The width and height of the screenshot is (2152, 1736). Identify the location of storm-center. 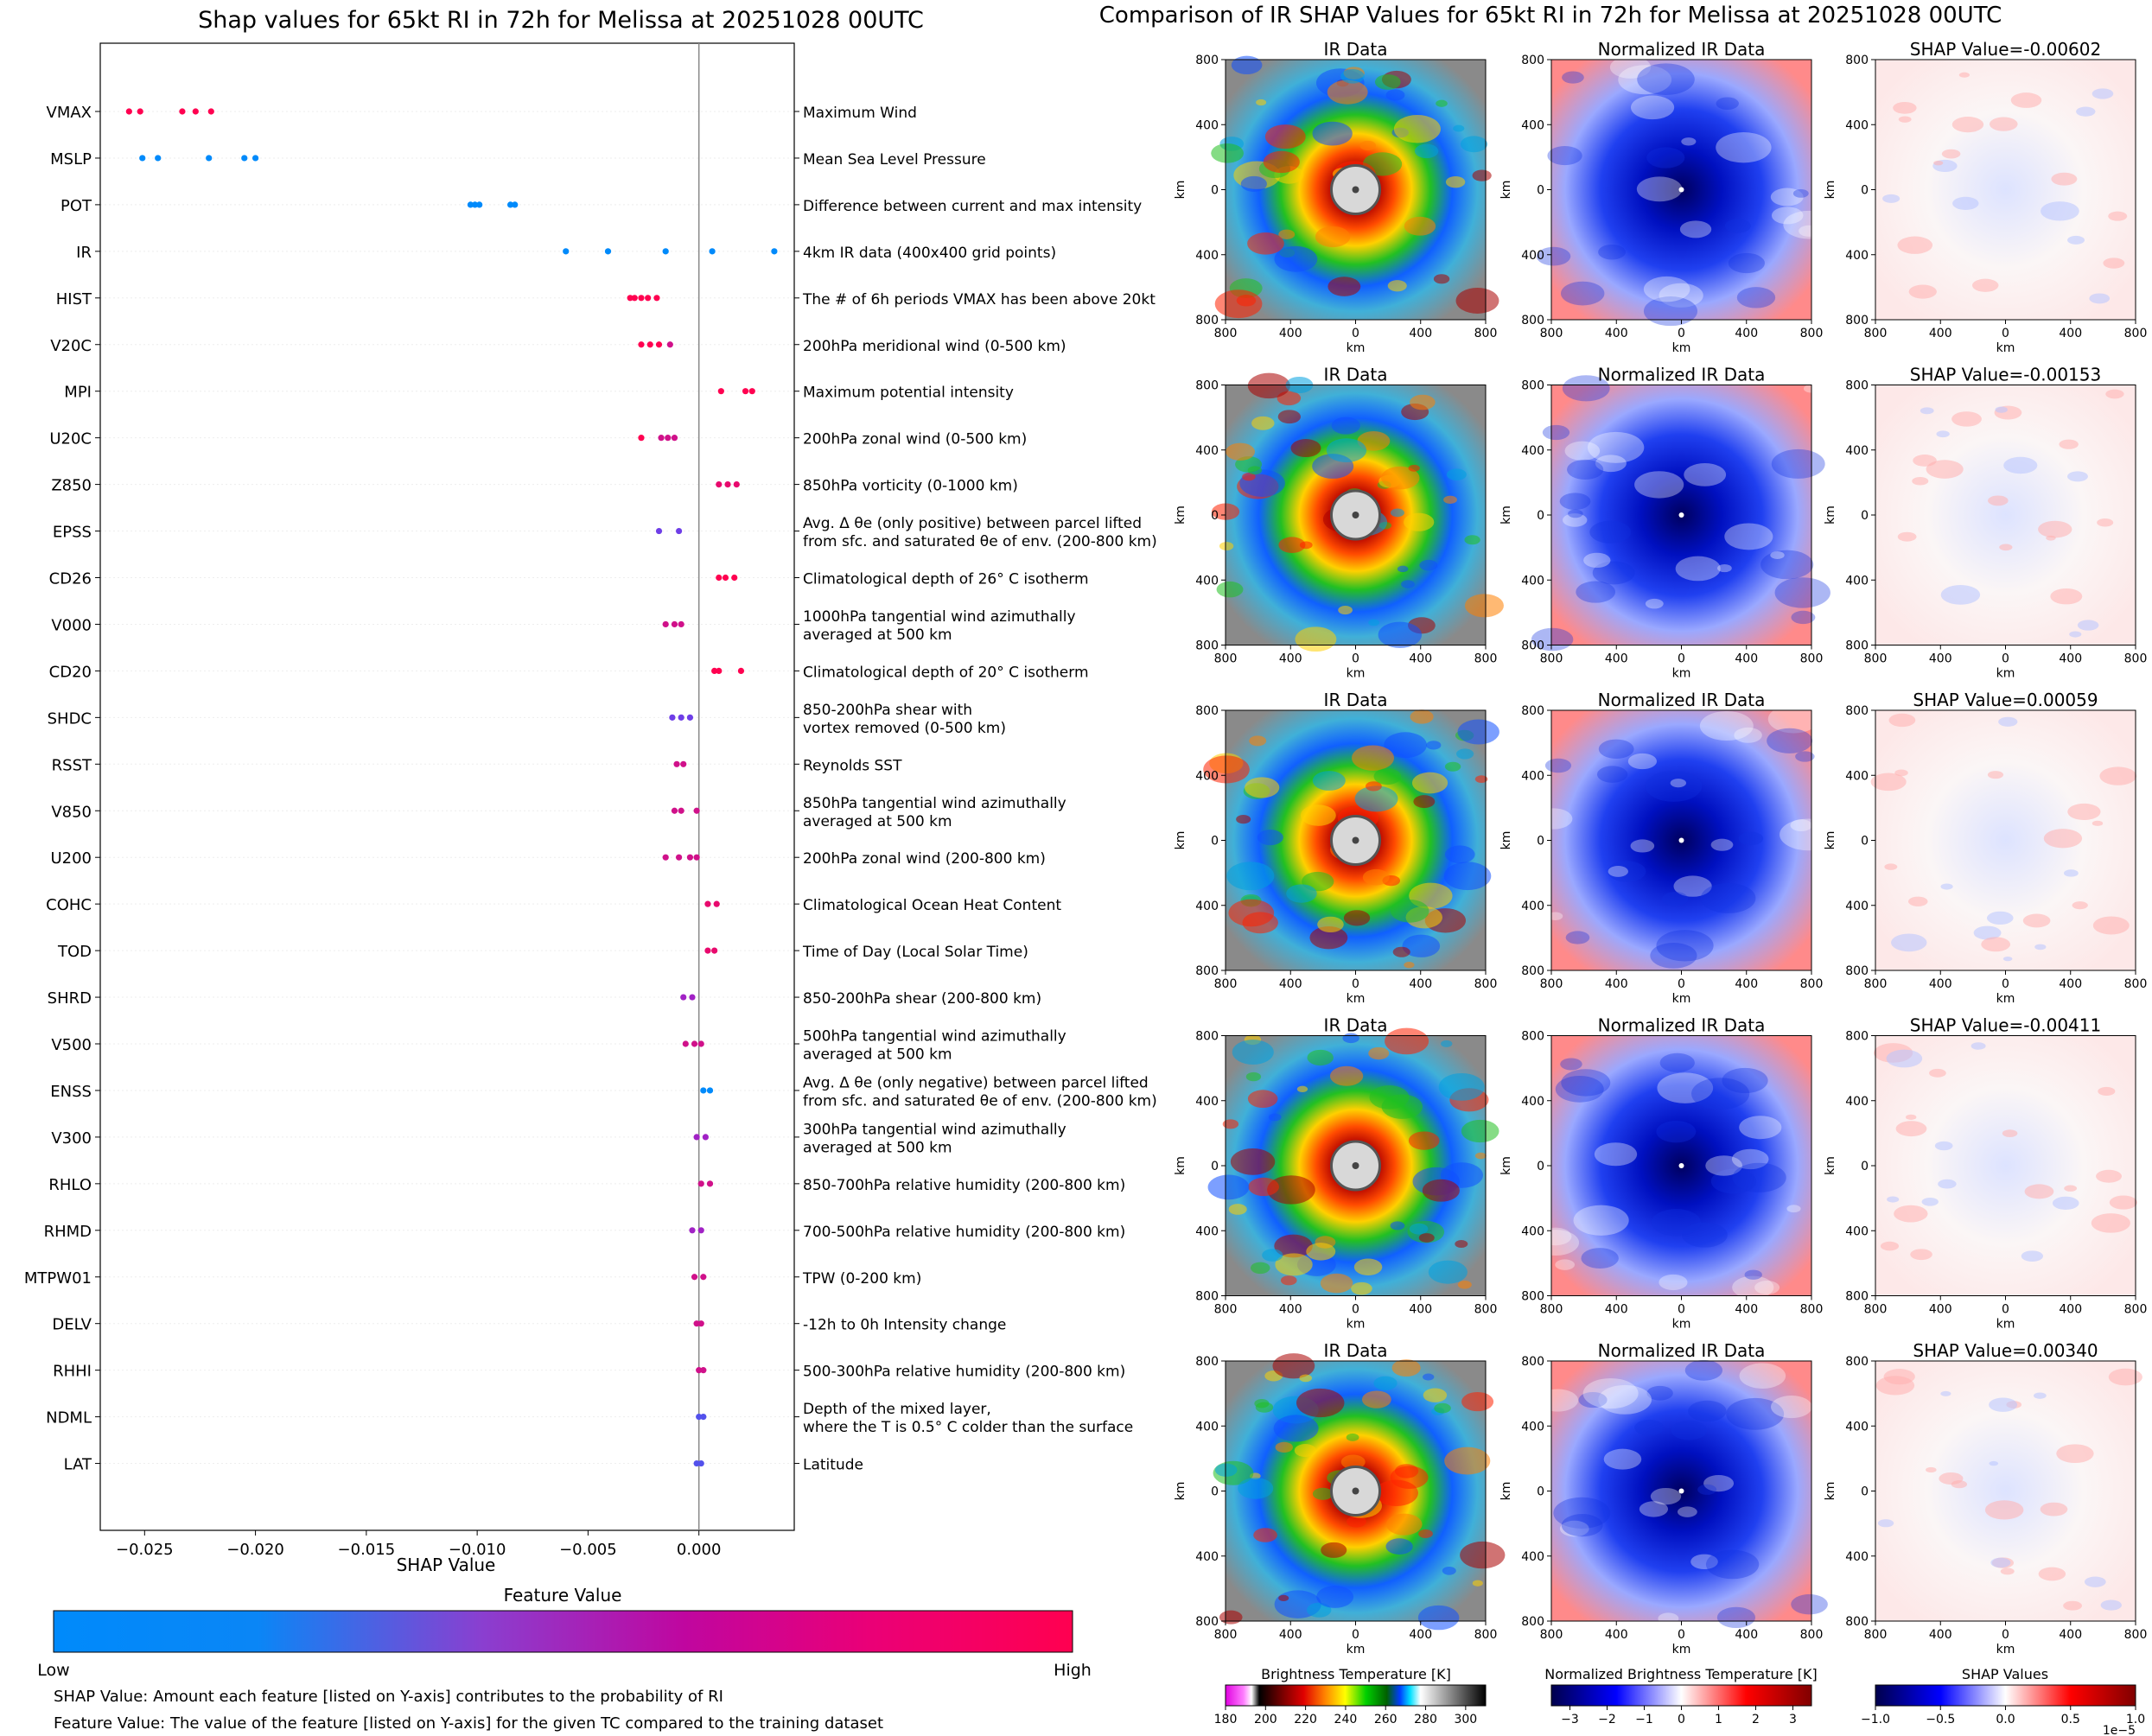
(1355, 515).